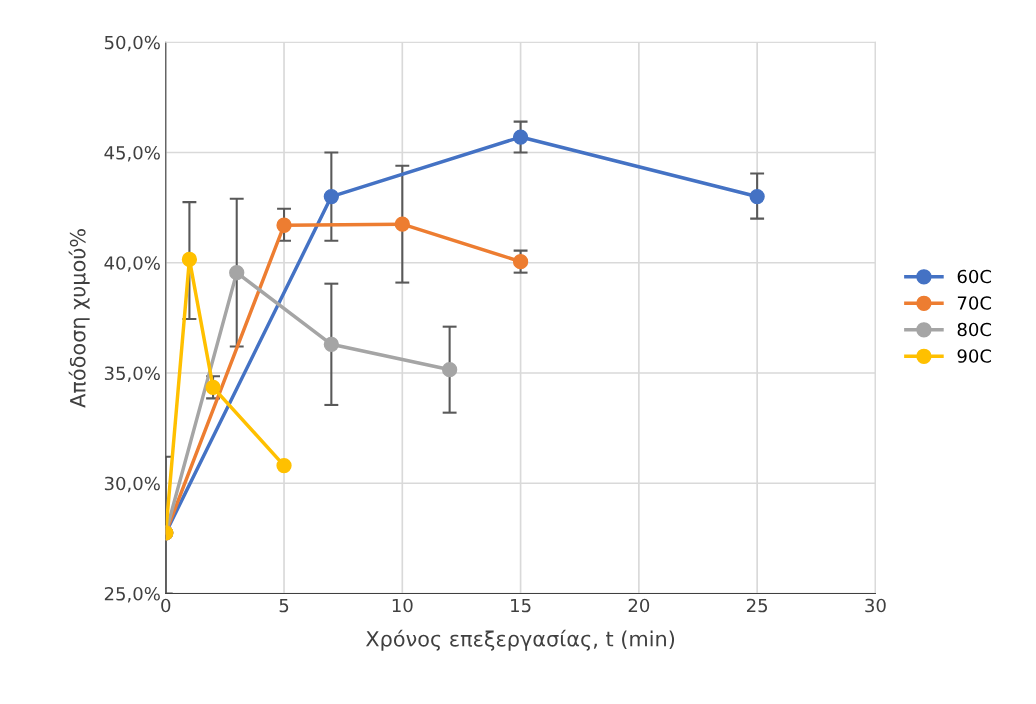 The width and height of the screenshot is (1036, 704). Describe the element at coordinates (520, 640) in the screenshot. I see `x-axis-title: Χρόνος επεξεργασίας, t (min)` at that location.